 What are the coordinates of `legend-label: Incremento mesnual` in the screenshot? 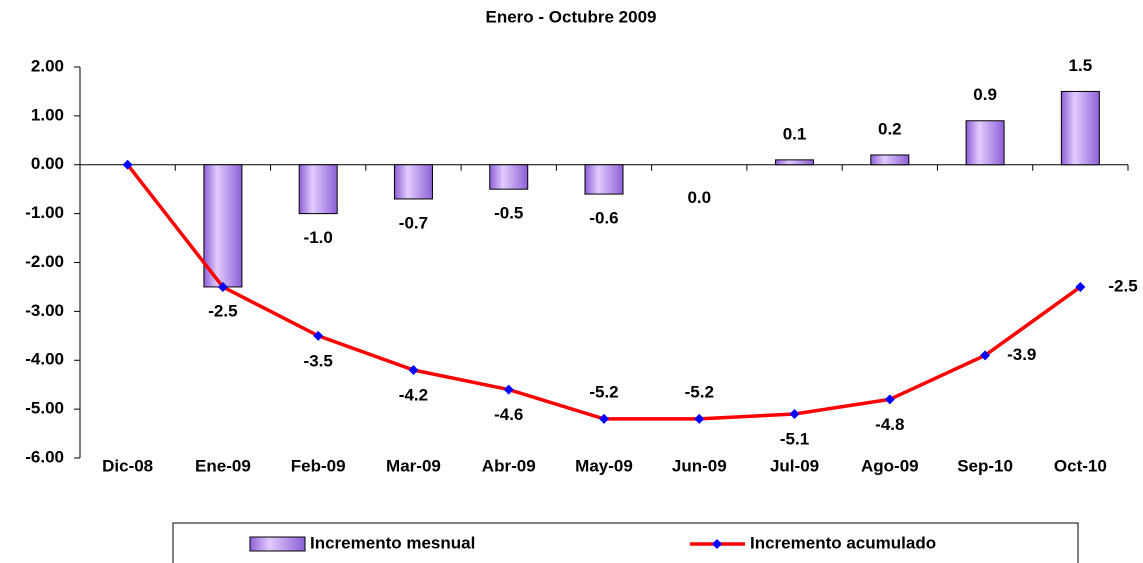 It's located at (392, 542).